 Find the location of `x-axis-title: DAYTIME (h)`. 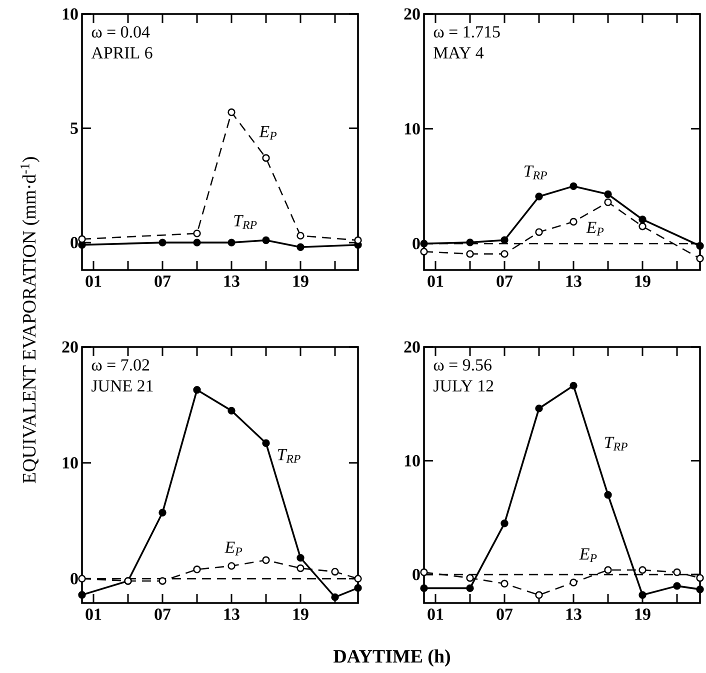

x-axis-title: DAYTIME (h) is located at coordinates (392, 658).